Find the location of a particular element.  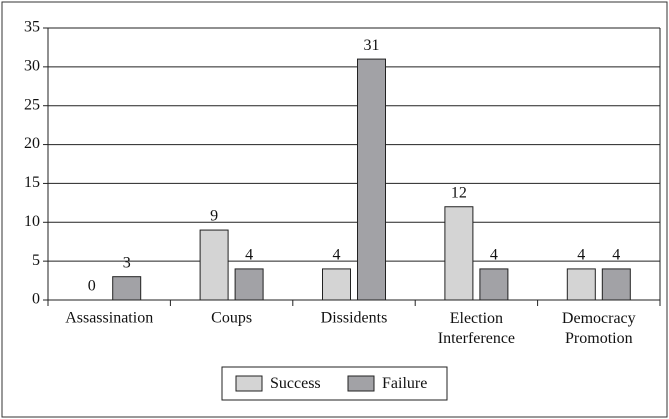

y-tick-label: 15 is located at coordinates (32, 182).